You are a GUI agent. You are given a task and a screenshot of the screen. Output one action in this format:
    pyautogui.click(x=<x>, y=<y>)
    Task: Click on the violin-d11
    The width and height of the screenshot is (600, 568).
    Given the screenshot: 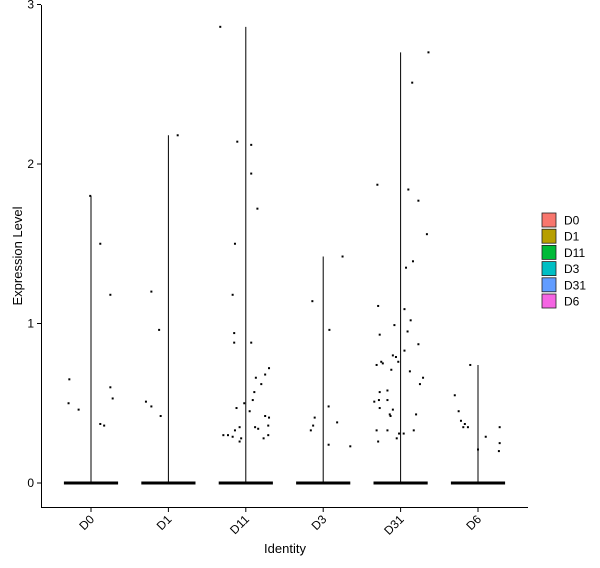 What is the action you would take?
    pyautogui.click(x=245, y=255)
    